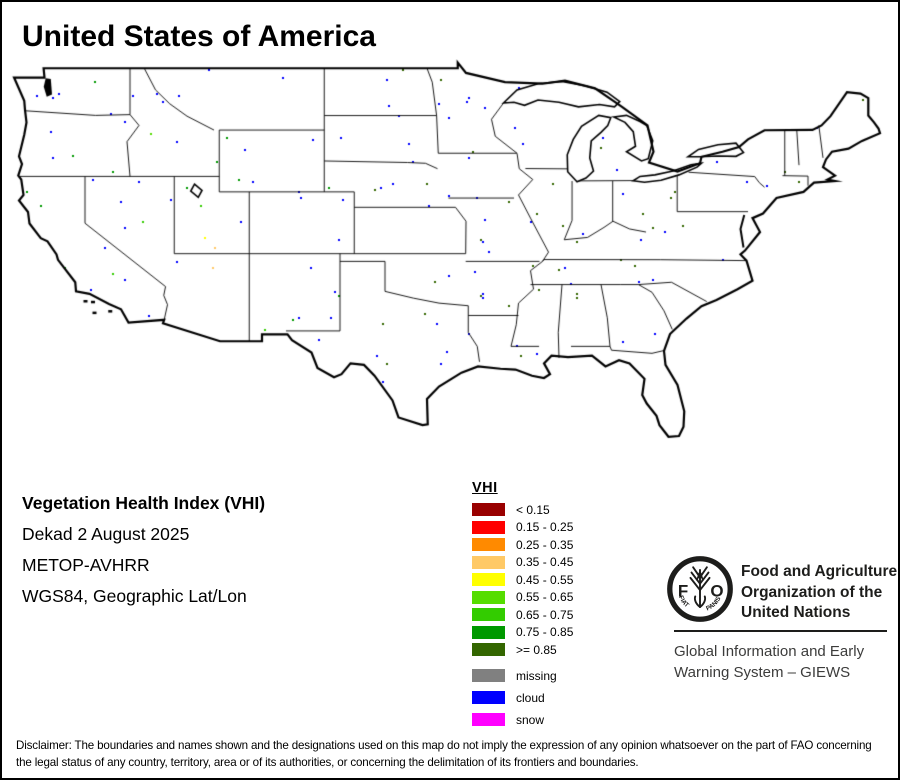 This screenshot has height=780, width=900. I want to click on map-layer-title: Vegetation Health Index (VHI), so click(144, 503).